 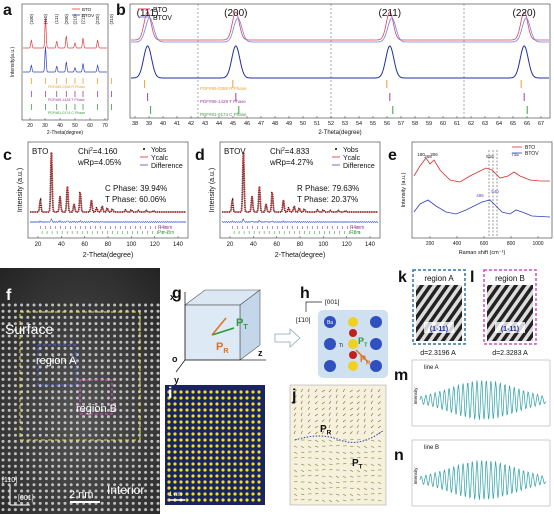 I want to click on label: P4mm, so click(x=165, y=228).